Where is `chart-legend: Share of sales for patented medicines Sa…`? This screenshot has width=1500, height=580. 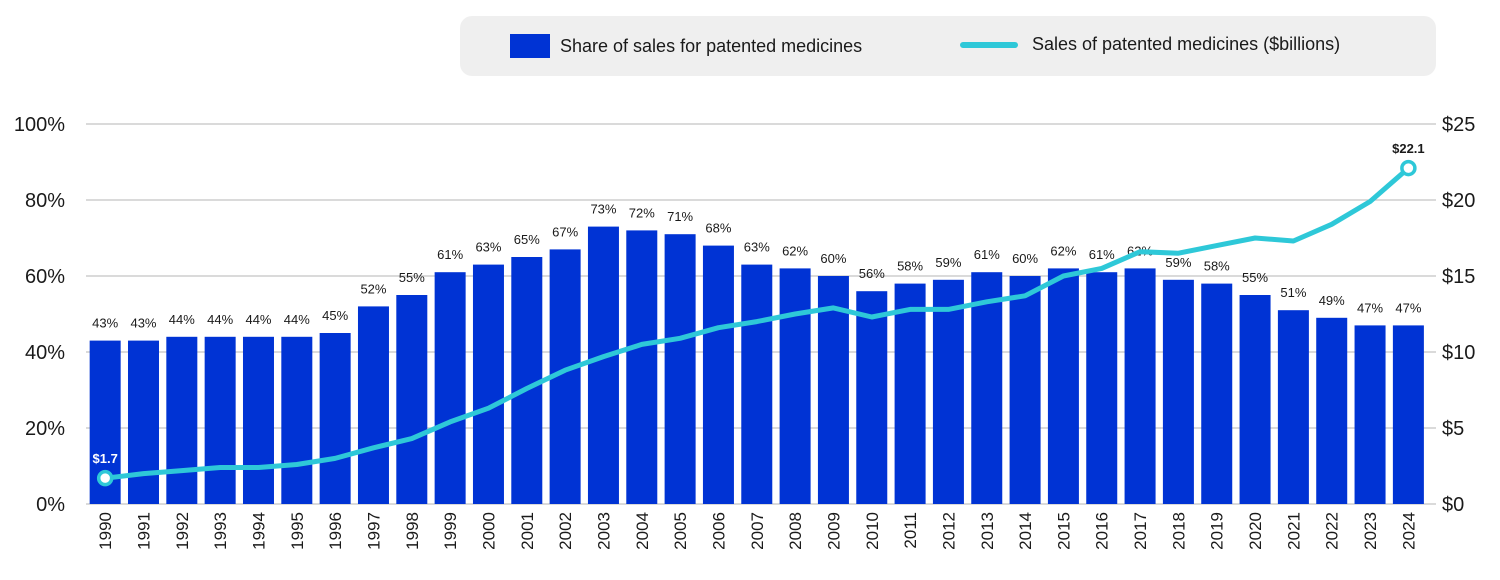 chart-legend: Share of sales for patented medicines Sa… is located at coordinates (948, 46).